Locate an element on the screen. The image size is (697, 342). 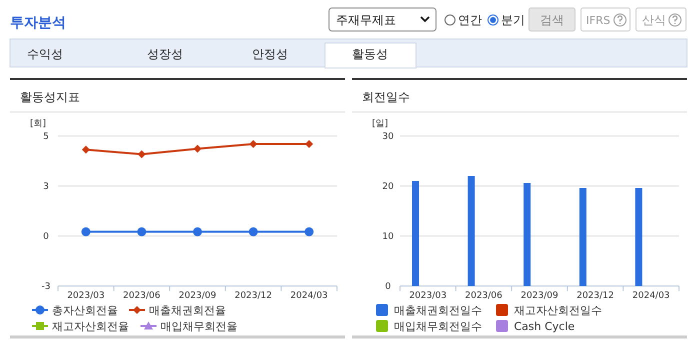
text: 안정성 is located at coordinates (270, 54).